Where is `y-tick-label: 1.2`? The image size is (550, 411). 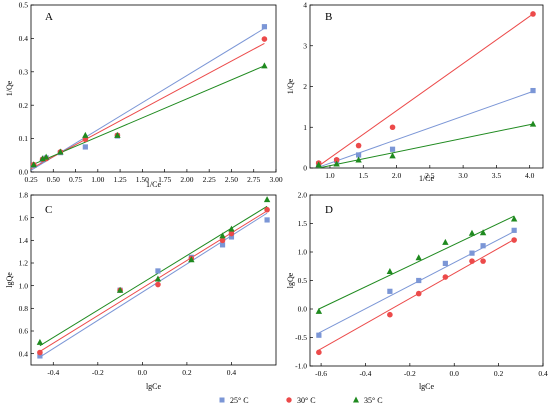
y-tick-label: 1.2 is located at coordinates (24, 263).